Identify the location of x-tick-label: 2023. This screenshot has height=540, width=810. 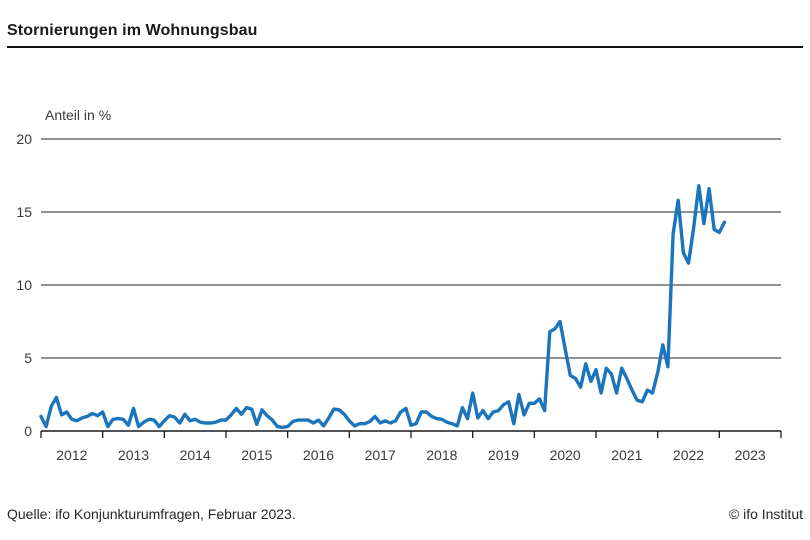
(750, 455).